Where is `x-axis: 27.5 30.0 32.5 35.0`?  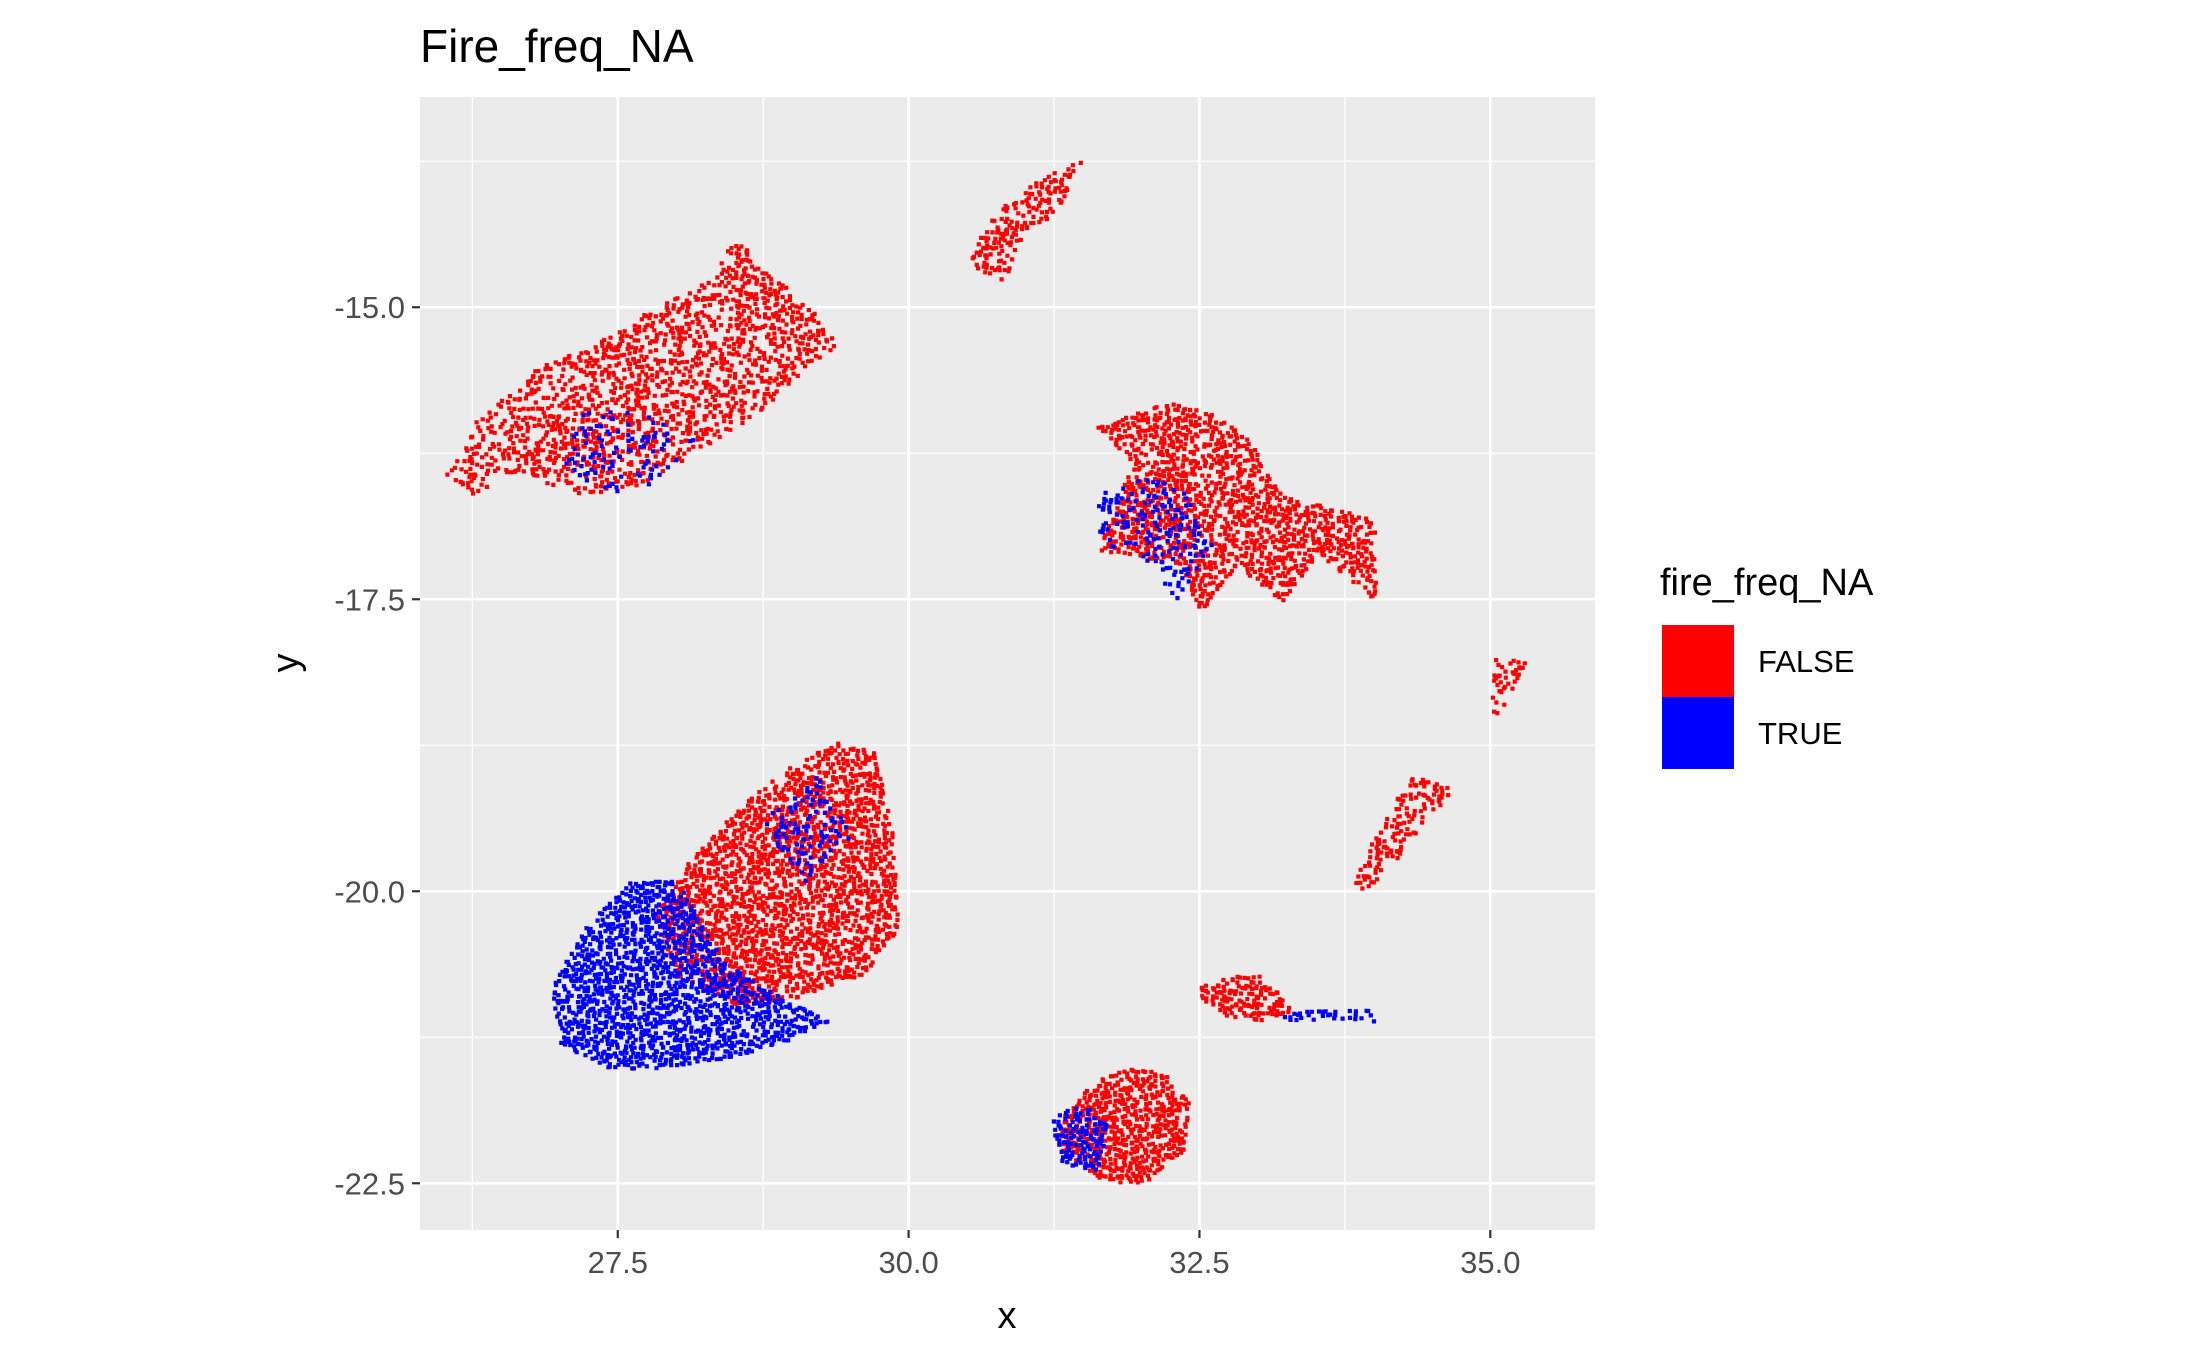
x-axis: 27.5 30.0 32.5 35.0 is located at coordinates (1054, 1255).